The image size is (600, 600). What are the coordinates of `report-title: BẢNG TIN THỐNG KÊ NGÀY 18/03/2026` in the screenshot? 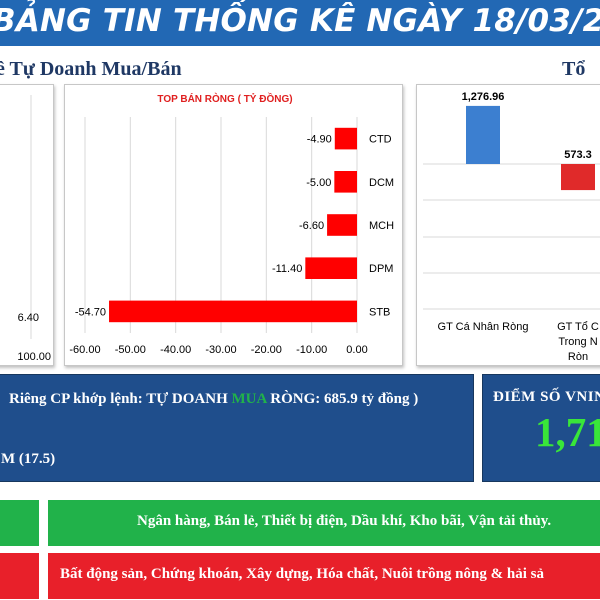 It's located at (300, 21).